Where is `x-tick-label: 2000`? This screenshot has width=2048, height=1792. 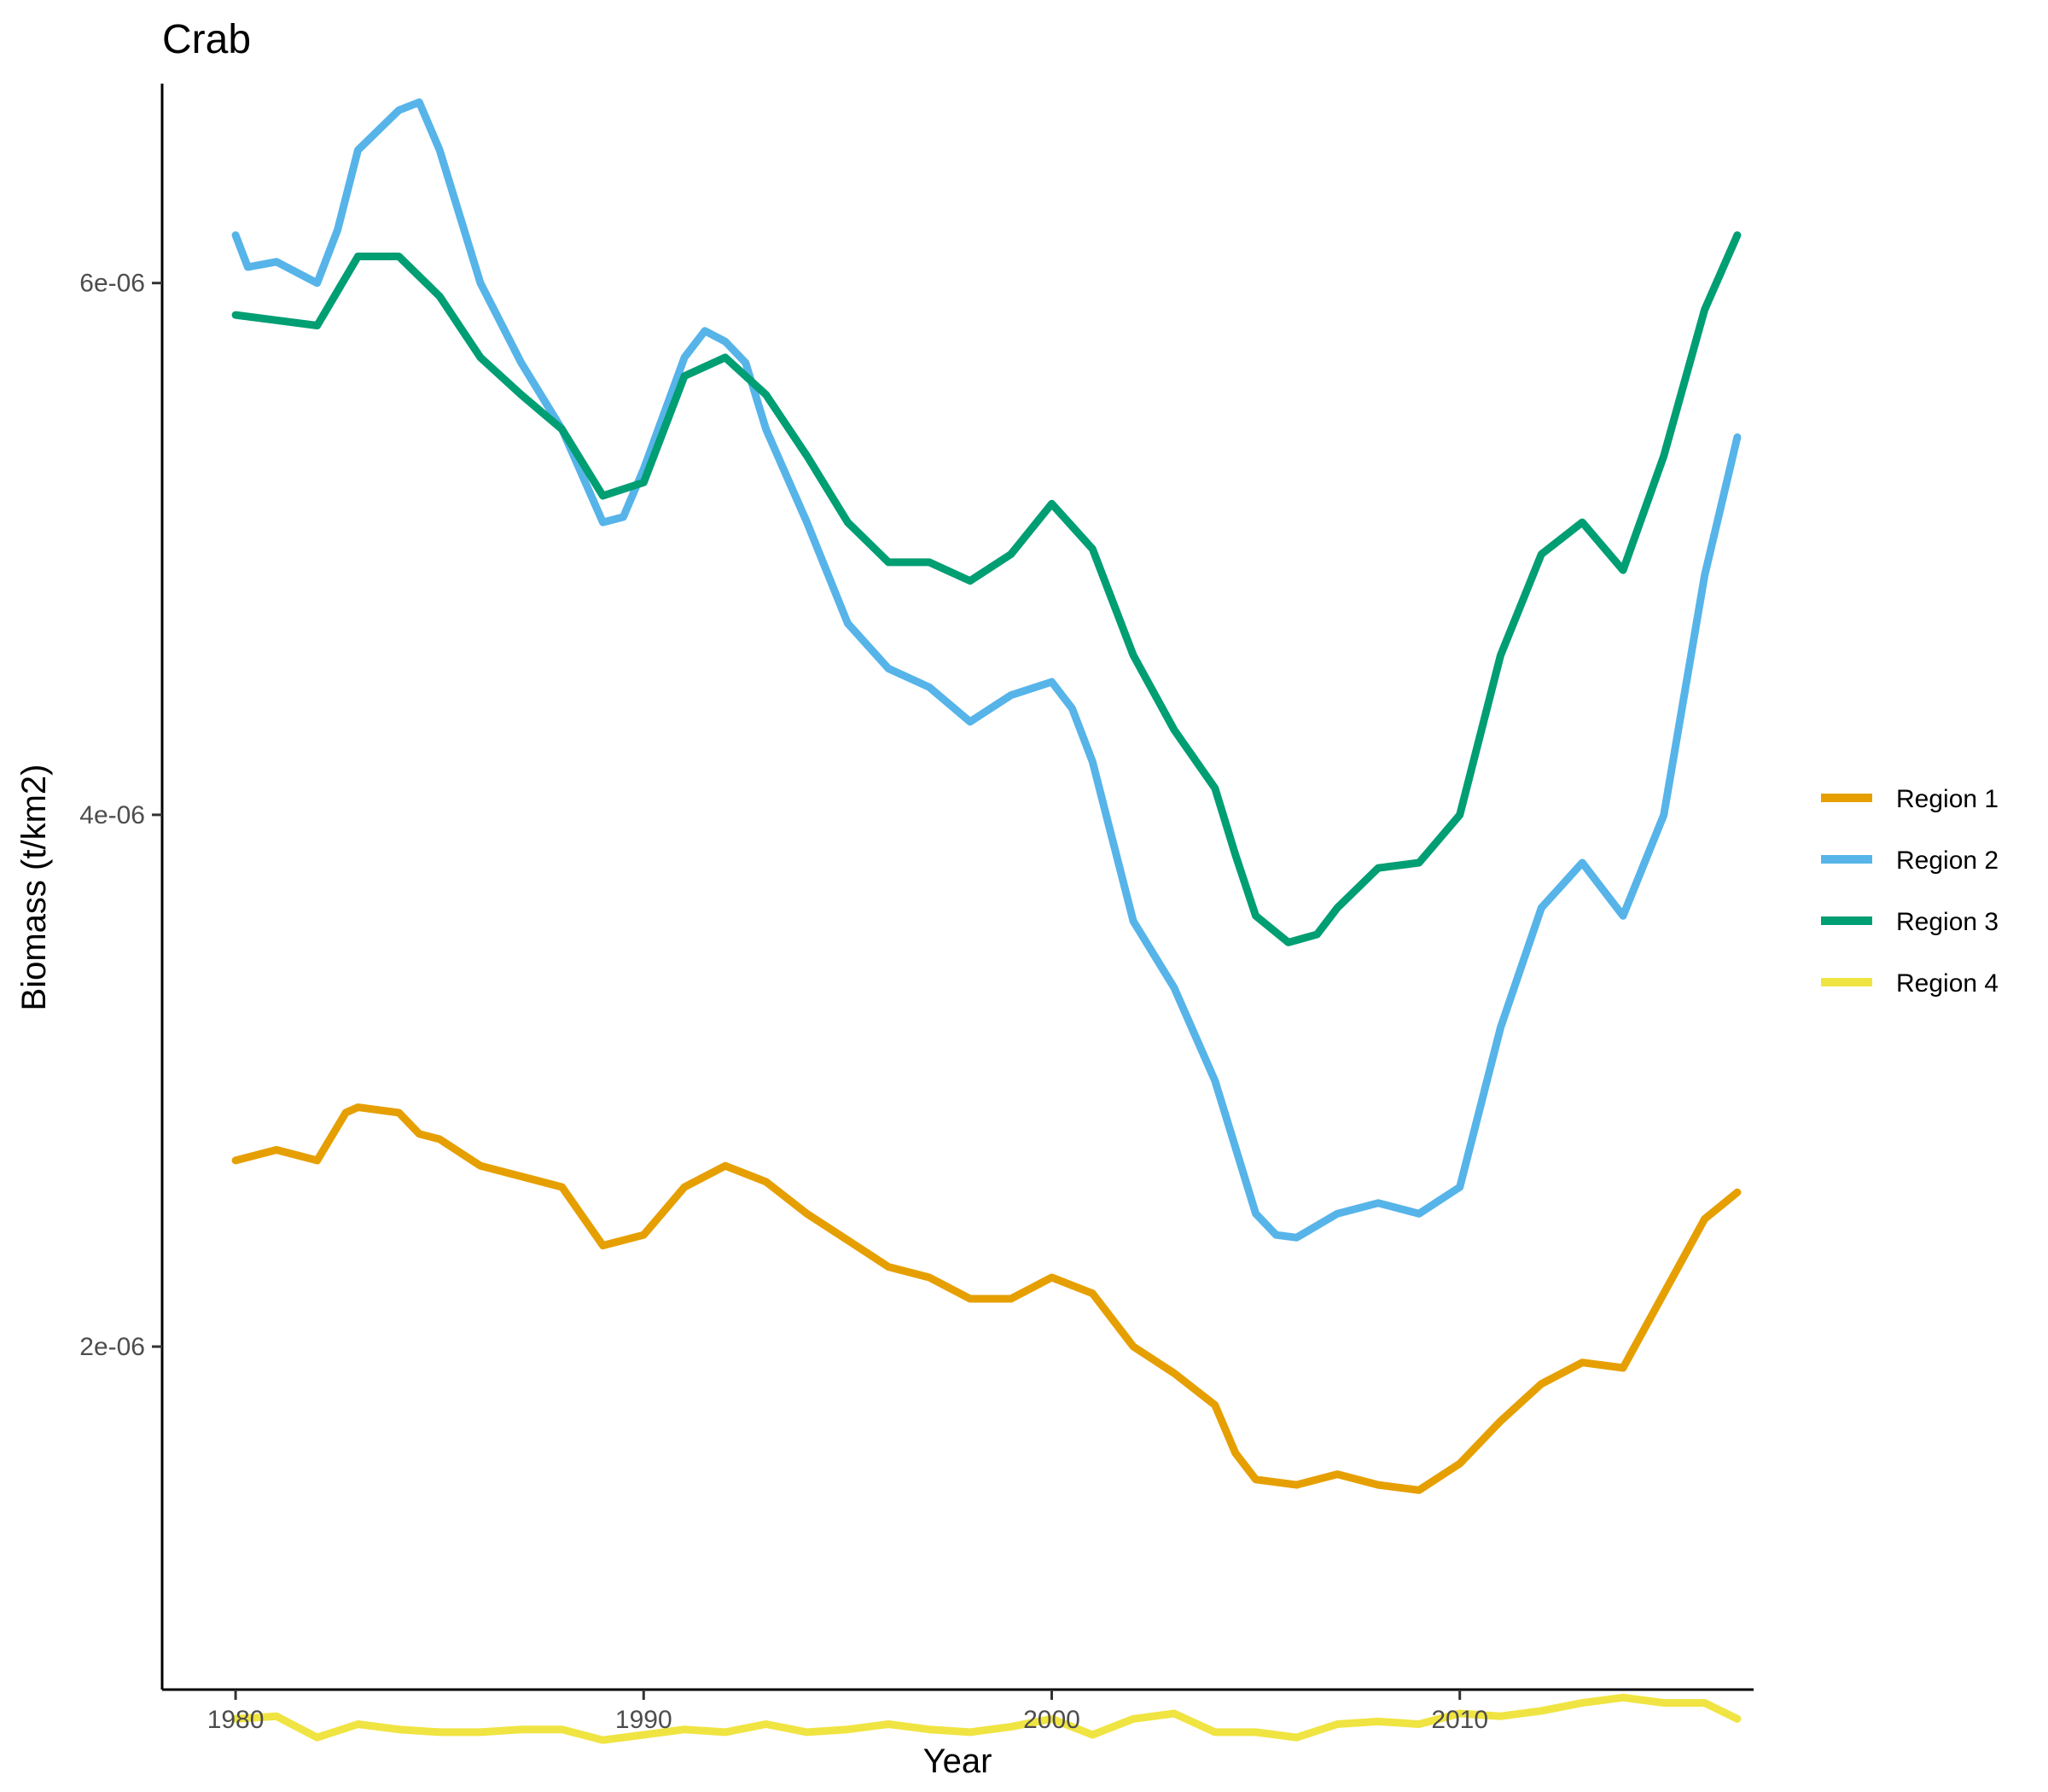 x-tick-label: 2000 is located at coordinates (1051, 1720).